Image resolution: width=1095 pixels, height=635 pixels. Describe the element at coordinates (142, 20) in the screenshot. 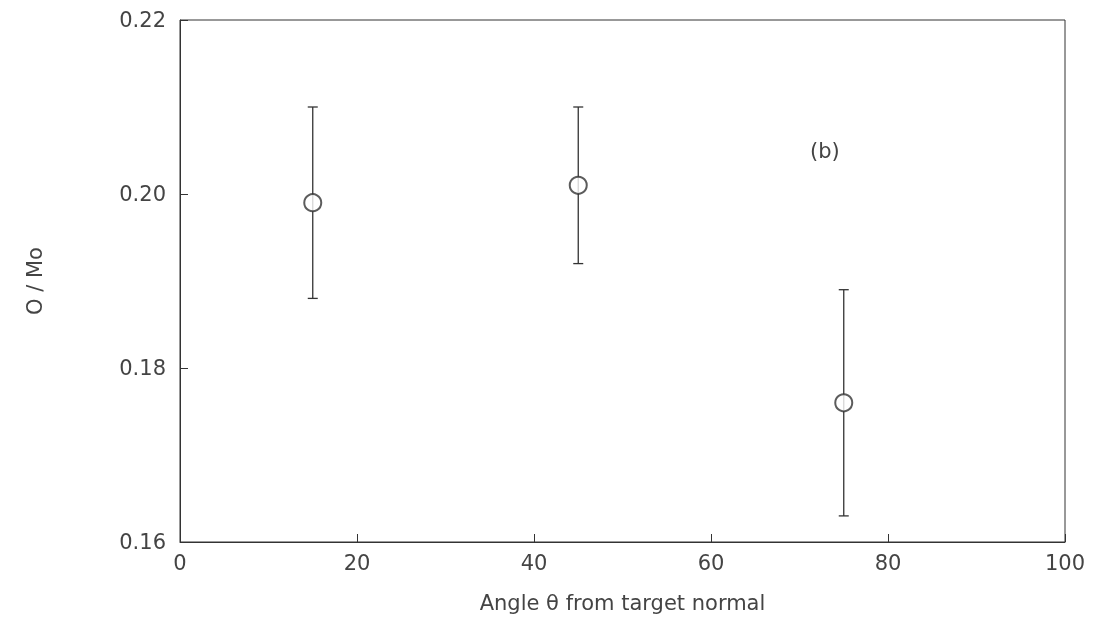

I see `y-tick-label: 0.22` at that location.